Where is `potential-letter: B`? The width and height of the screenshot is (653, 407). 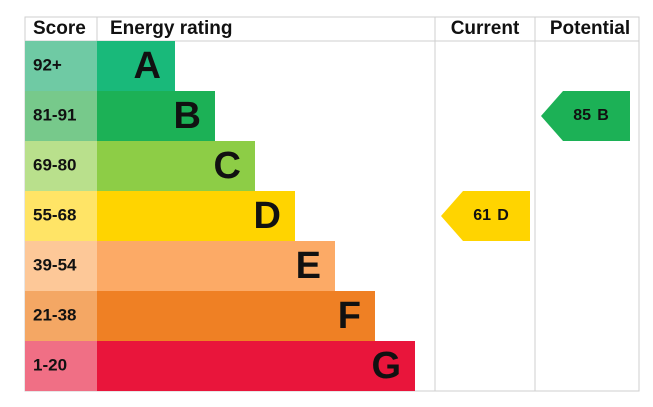
potential-letter: B is located at coordinates (603, 115).